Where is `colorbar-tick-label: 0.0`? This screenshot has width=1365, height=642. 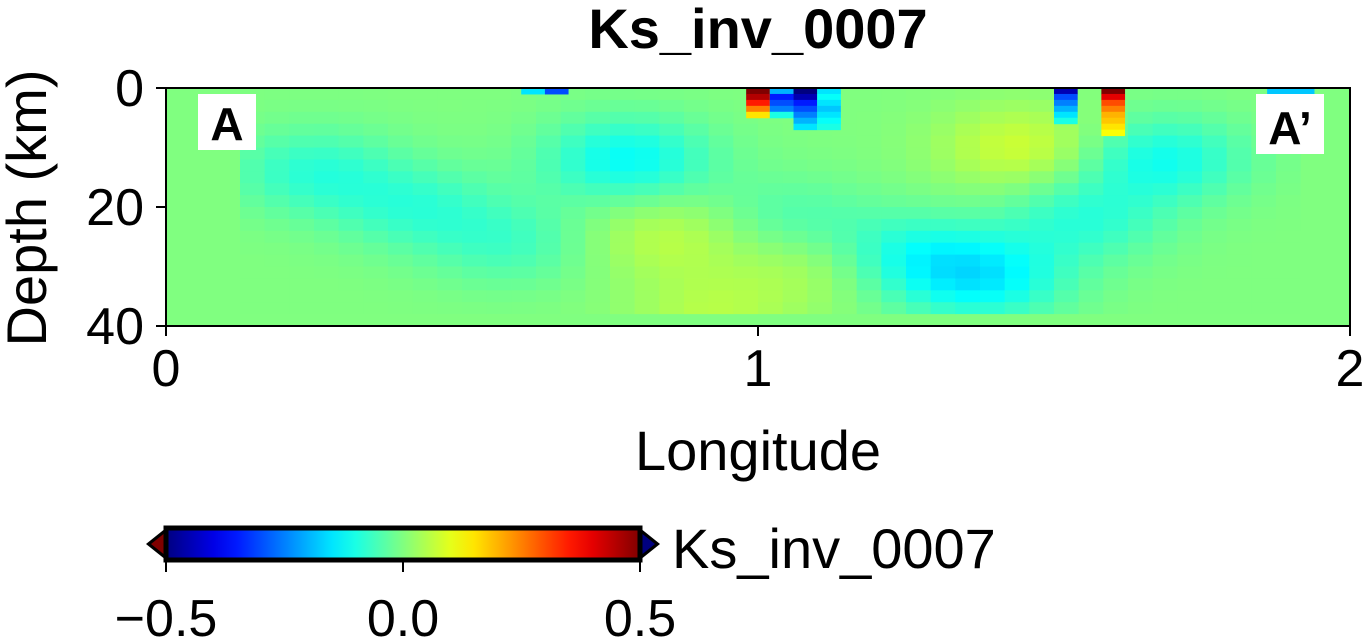
colorbar-tick-label: 0.0 is located at coordinates (403, 616).